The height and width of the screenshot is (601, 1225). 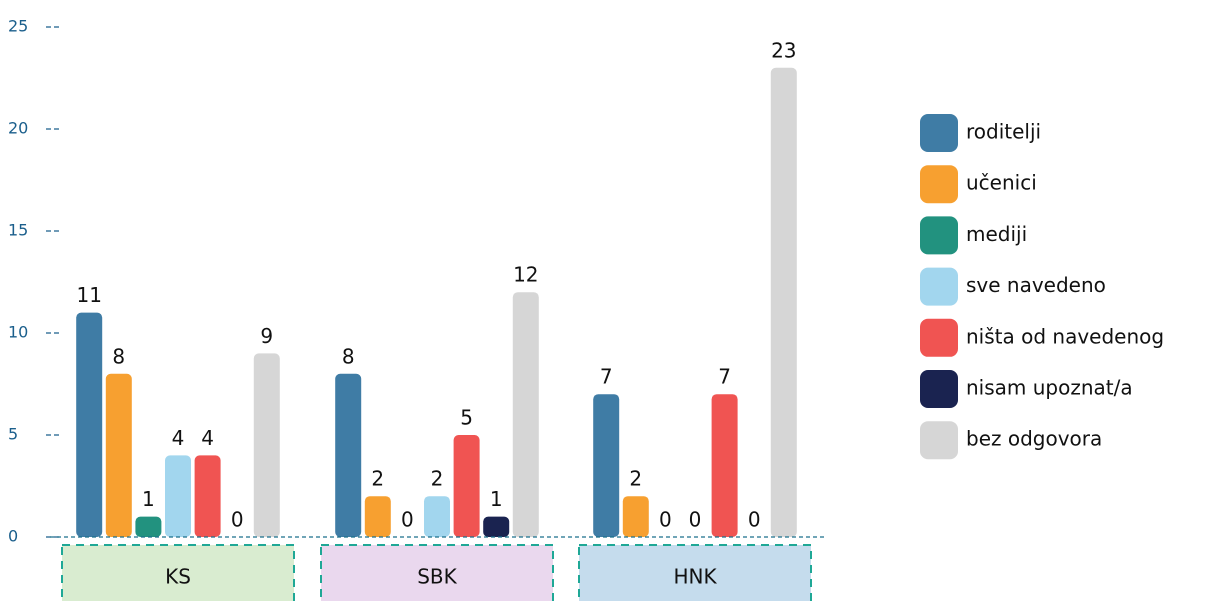 I want to click on y-tick-label: 5, so click(x=13, y=434).